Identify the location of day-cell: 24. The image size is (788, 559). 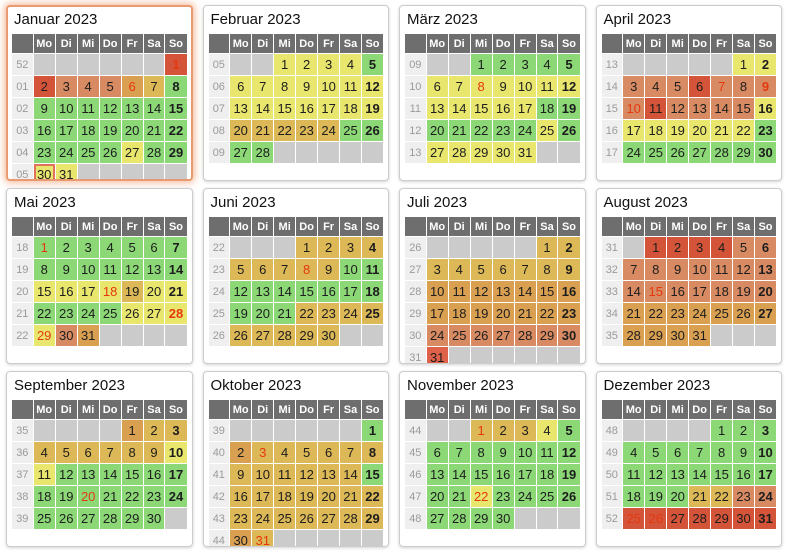
(437, 335).